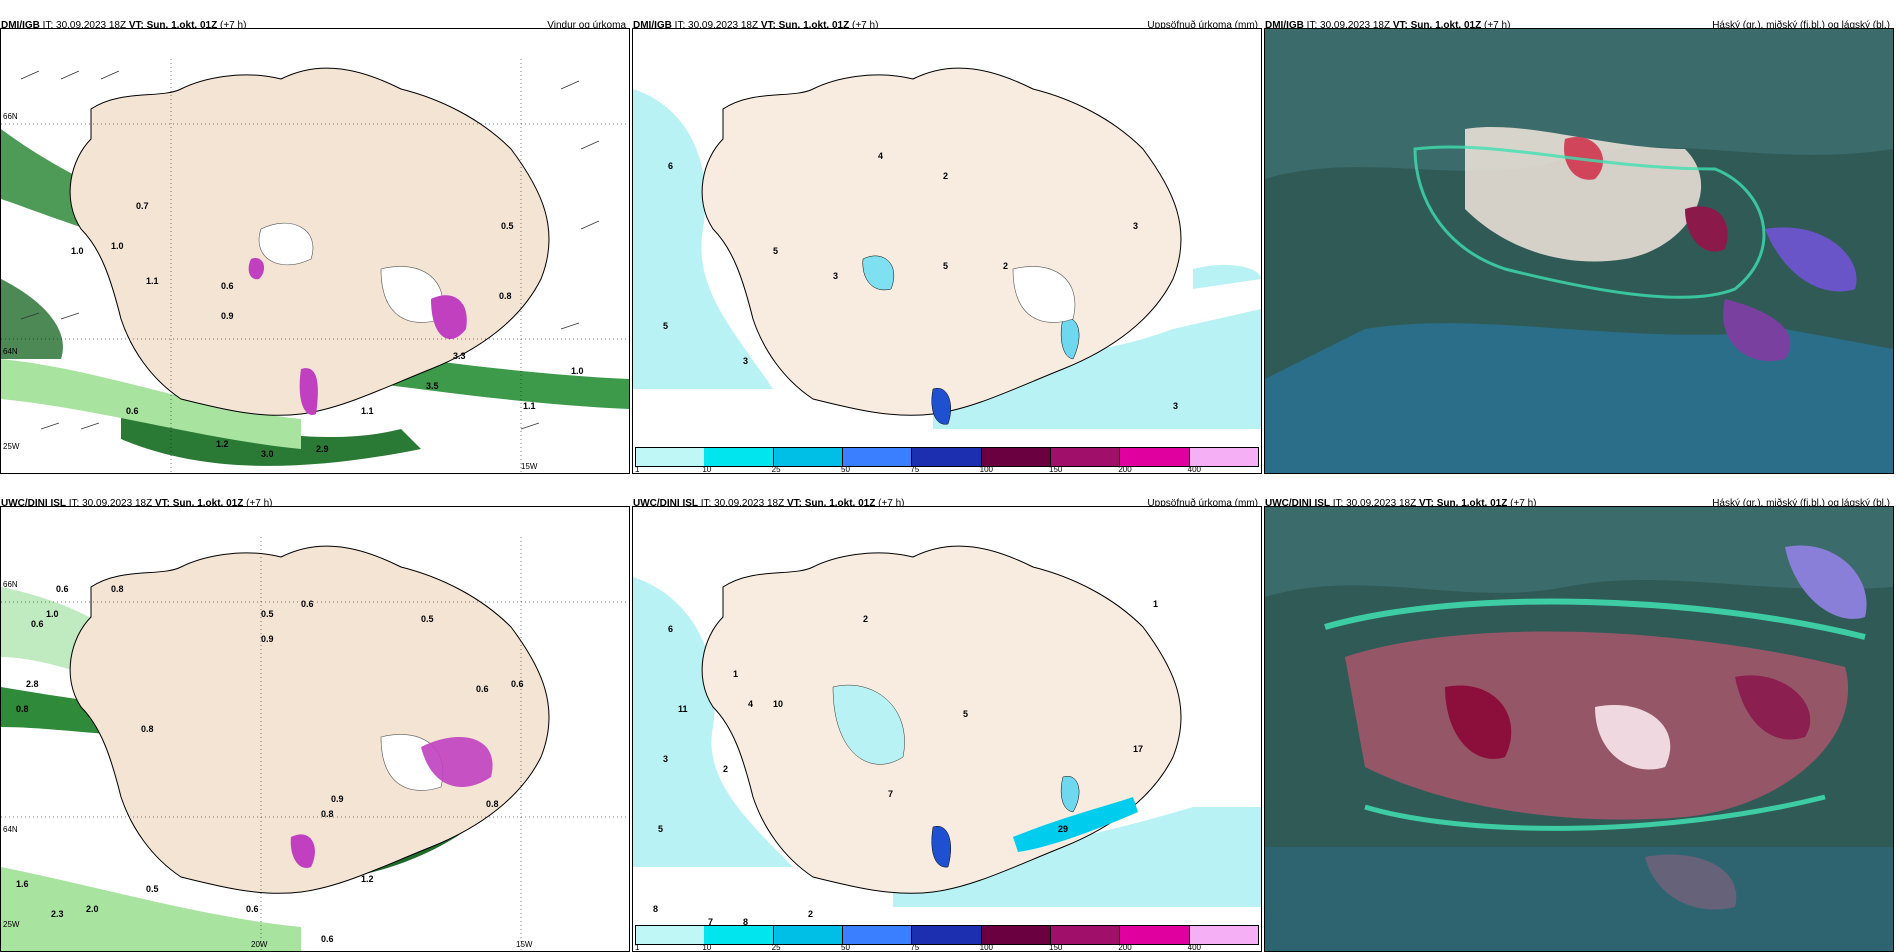 This screenshot has width=1900, height=952. I want to click on precip-value: 3.3, so click(459, 356).